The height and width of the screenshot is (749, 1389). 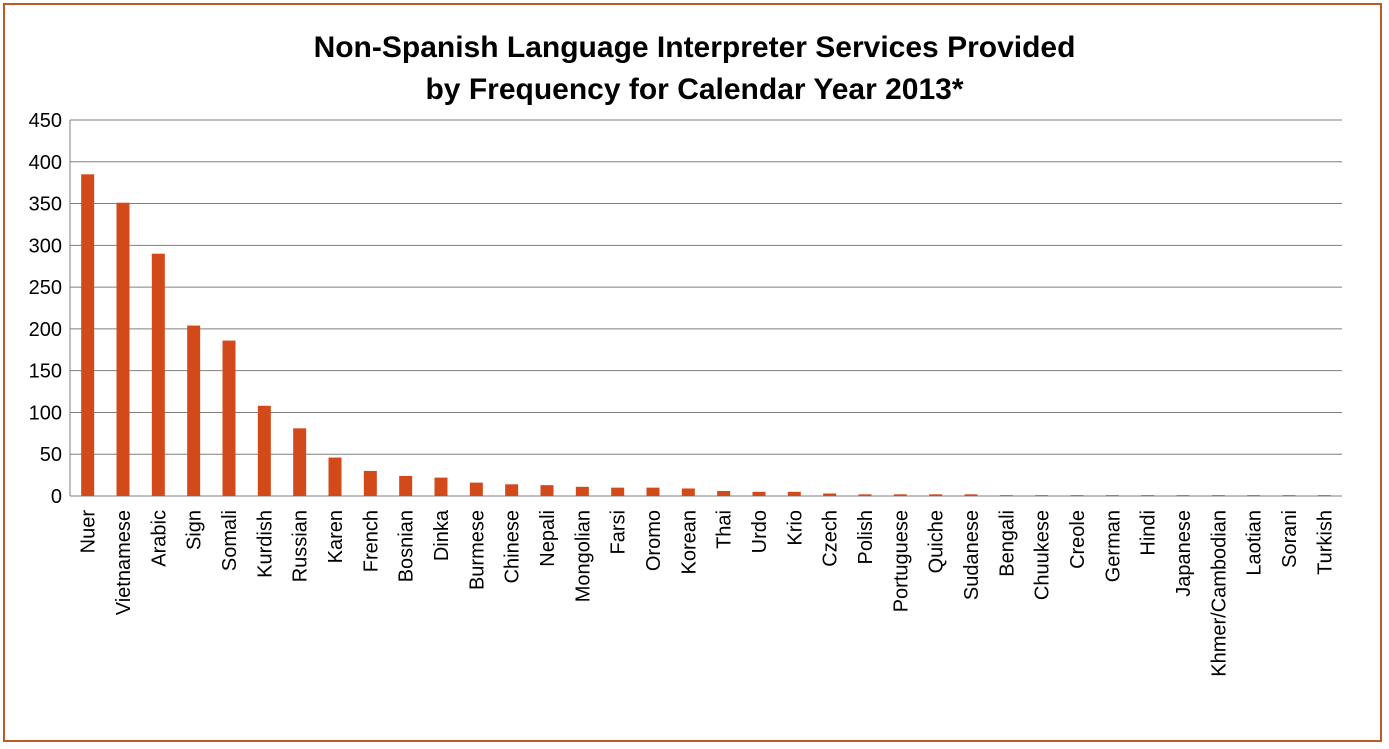 I want to click on bar-bengali, so click(x=1006, y=495).